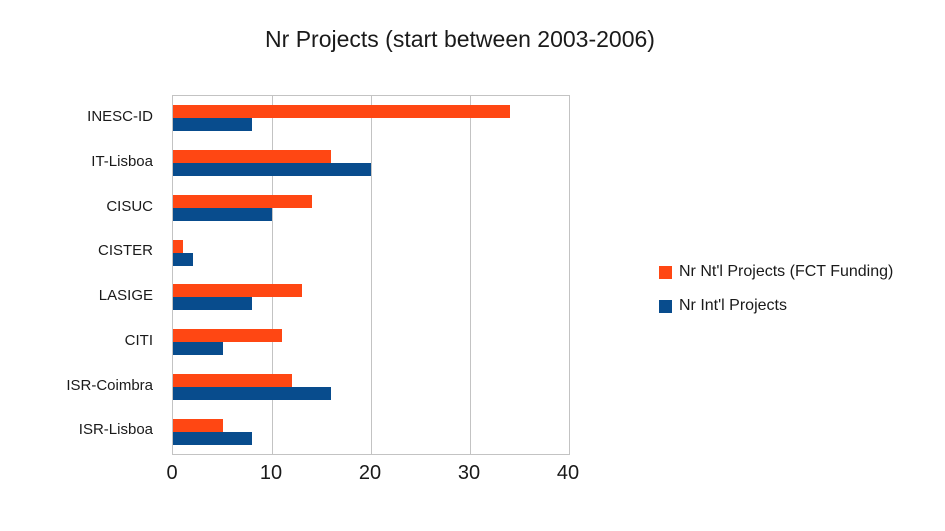 The height and width of the screenshot is (531, 945). Describe the element at coordinates (125, 251) in the screenshot. I see `category-label: CISTER` at that location.